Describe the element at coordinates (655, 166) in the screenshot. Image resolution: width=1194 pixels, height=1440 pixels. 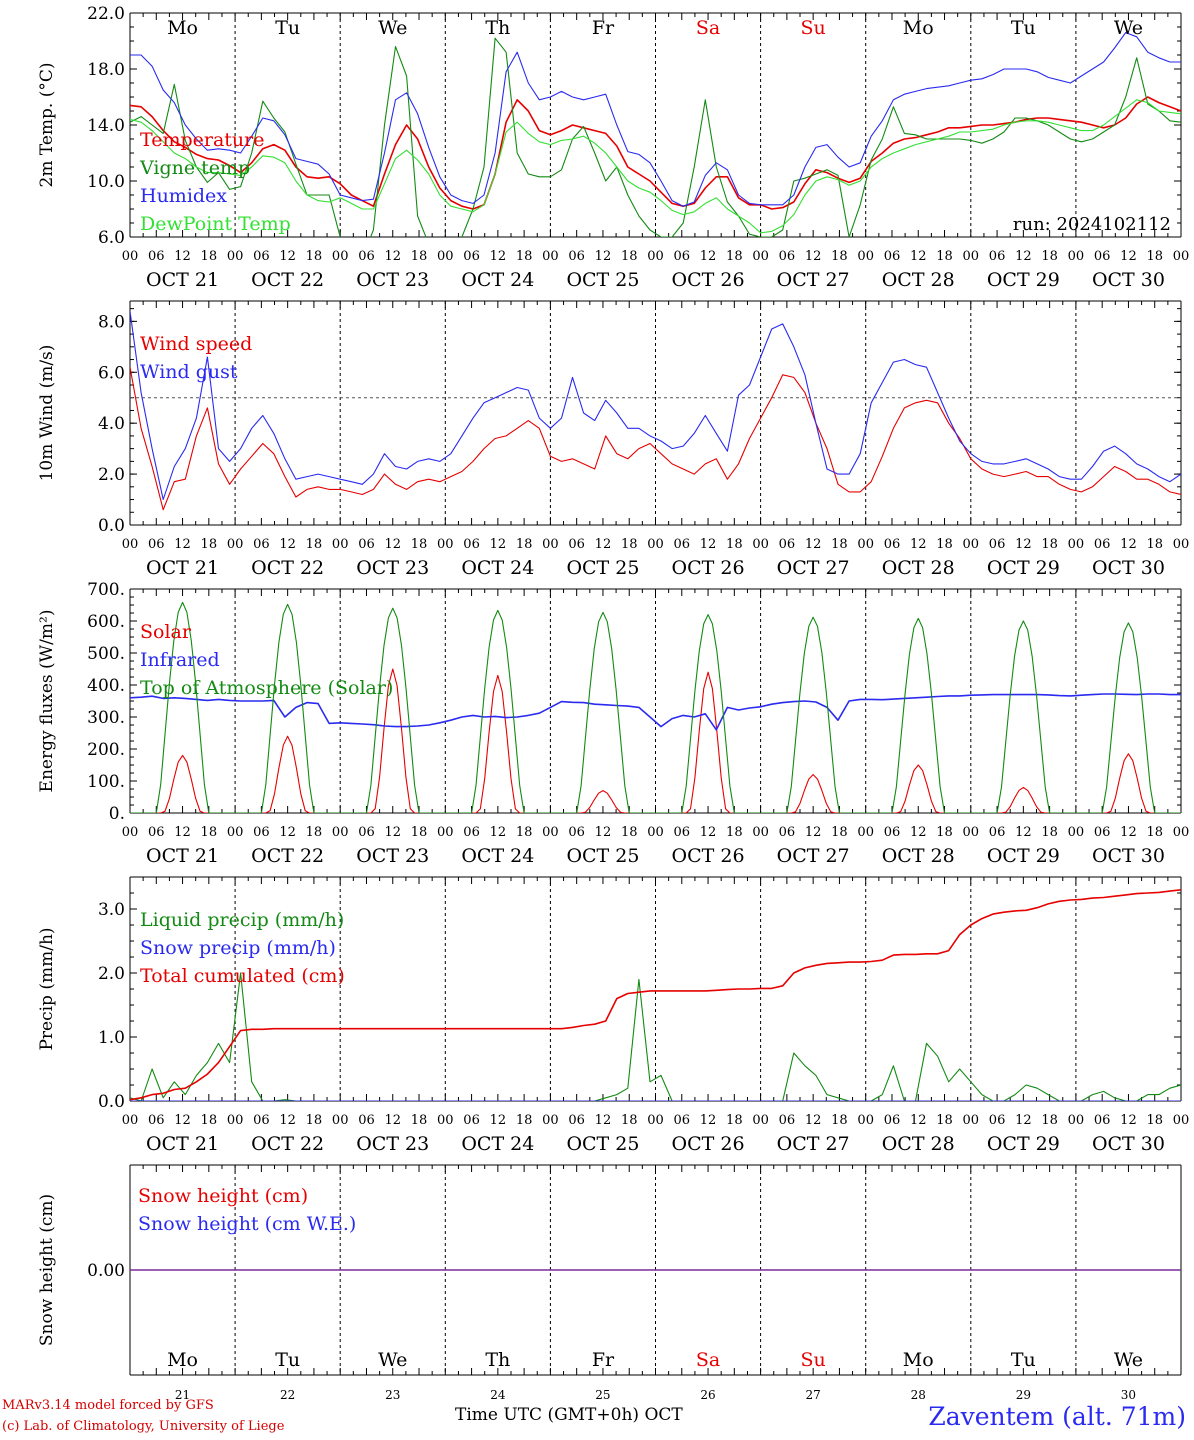
I see `series-dewpoint-temp` at that location.